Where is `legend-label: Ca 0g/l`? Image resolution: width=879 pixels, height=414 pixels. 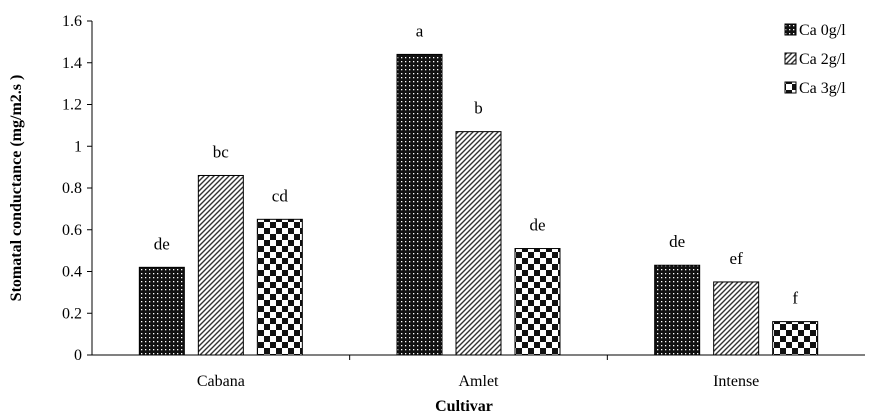 legend-label: Ca 0g/l is located at coordinates (822, 30).